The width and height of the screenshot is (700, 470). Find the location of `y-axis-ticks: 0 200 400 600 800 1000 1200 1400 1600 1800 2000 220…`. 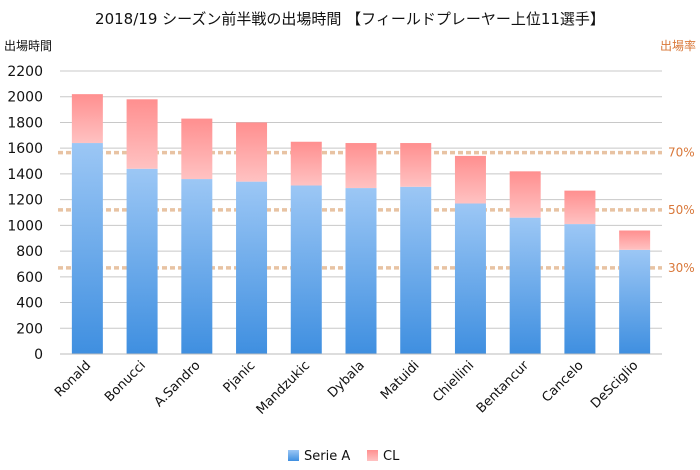

y-axis-ticks: 0 200 400 600 800 1000 1200 1400 1600 1800 2000 220… is located at coordinates (25, 213).